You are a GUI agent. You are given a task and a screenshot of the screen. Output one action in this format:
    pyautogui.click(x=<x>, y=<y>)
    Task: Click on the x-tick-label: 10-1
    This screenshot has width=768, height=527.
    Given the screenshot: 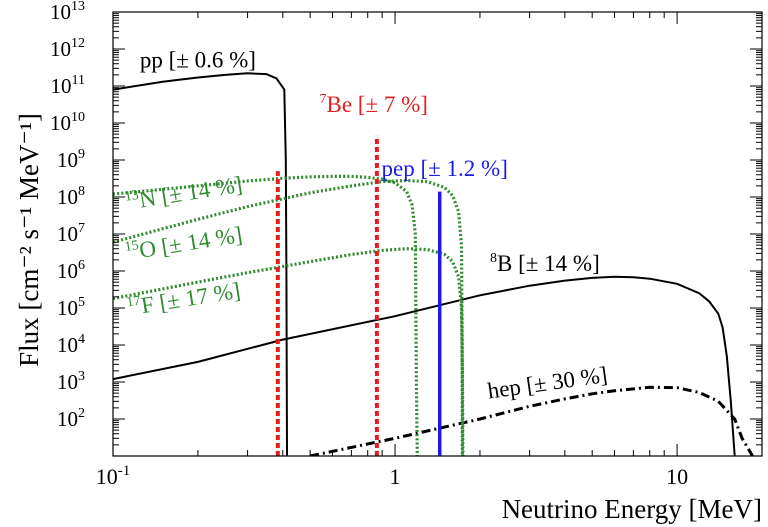 What is the action you would take?
    pyautogui.click(x=113, y=476)
    